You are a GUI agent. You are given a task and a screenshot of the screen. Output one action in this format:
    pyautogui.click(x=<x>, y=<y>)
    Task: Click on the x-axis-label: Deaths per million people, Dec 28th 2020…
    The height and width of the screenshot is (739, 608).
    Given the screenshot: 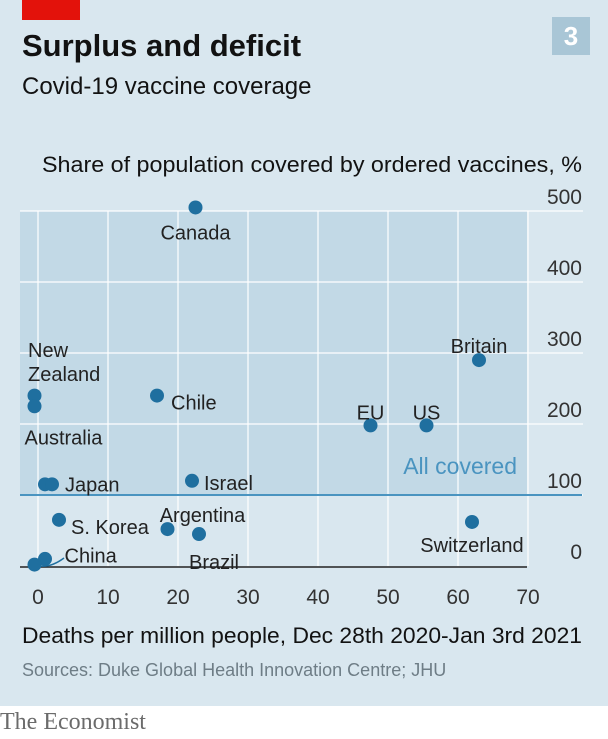 What is the action you would take?
    pyautogui.click(x=302, y=635)
    